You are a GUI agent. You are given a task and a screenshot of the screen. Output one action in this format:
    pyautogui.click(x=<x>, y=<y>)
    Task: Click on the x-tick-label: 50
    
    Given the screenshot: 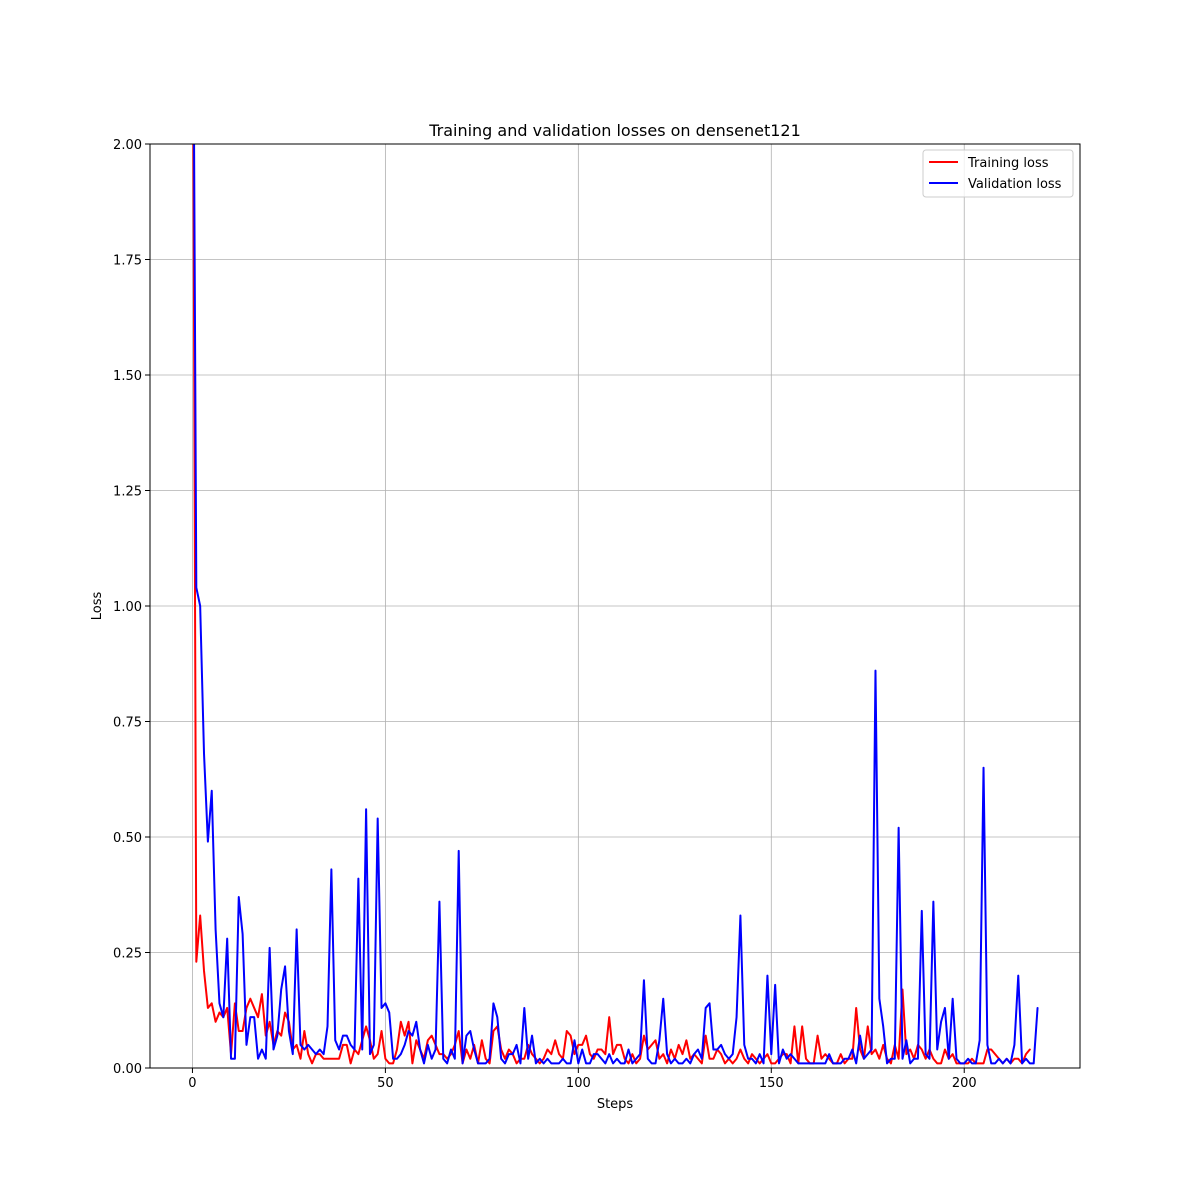 What is the action you would take?
    pyautogui.click(x=385, y=1083)
    